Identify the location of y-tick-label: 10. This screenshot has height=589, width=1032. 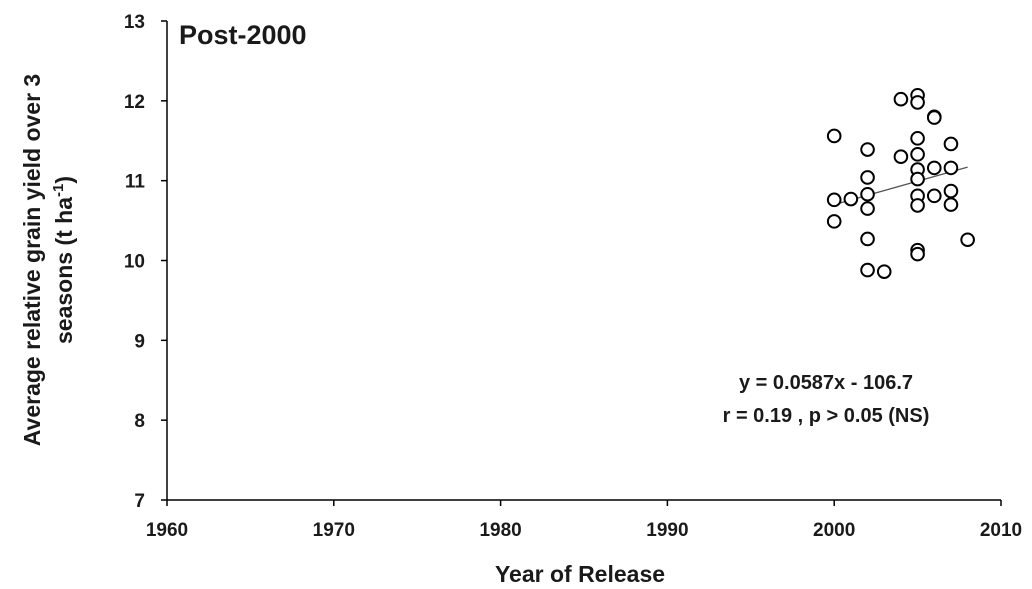
(134, 262).